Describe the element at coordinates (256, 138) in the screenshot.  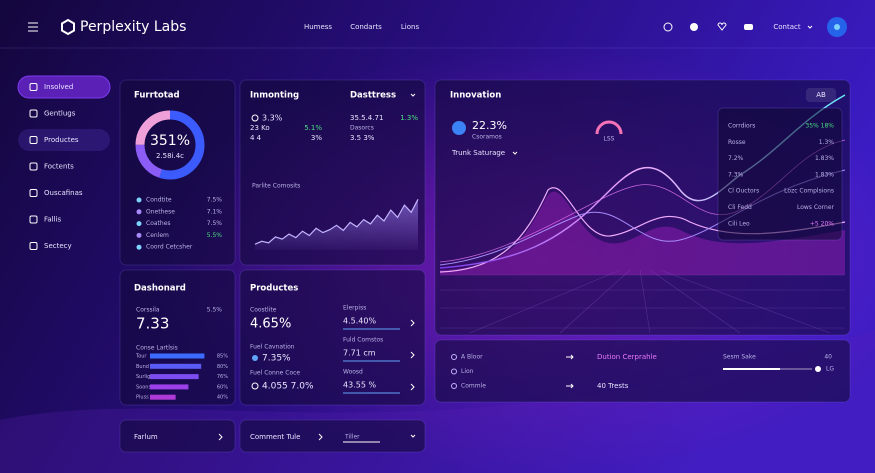
I see `metric: 4 4` at that location.